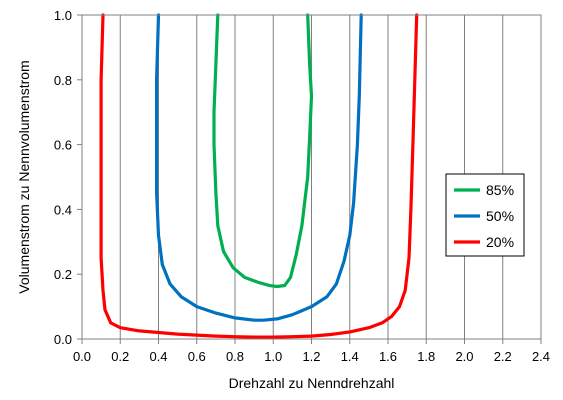  Describe the element at coordinates (158, 356) in the screenshot. I see `x-tick-label-2: 0.4` at that location.